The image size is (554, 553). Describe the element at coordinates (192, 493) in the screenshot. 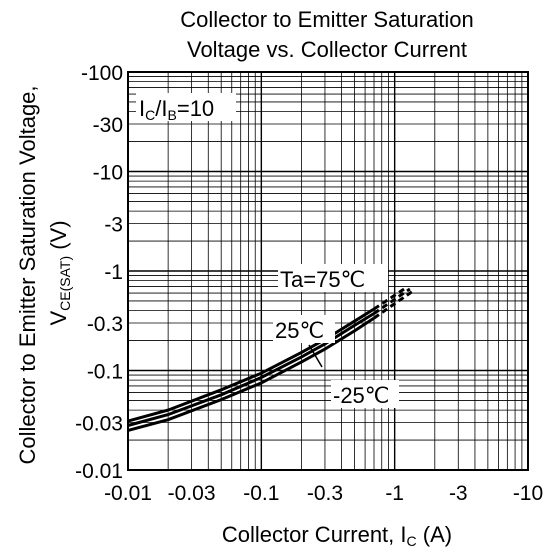

I see `x-tick-label: -0.03` at that location.